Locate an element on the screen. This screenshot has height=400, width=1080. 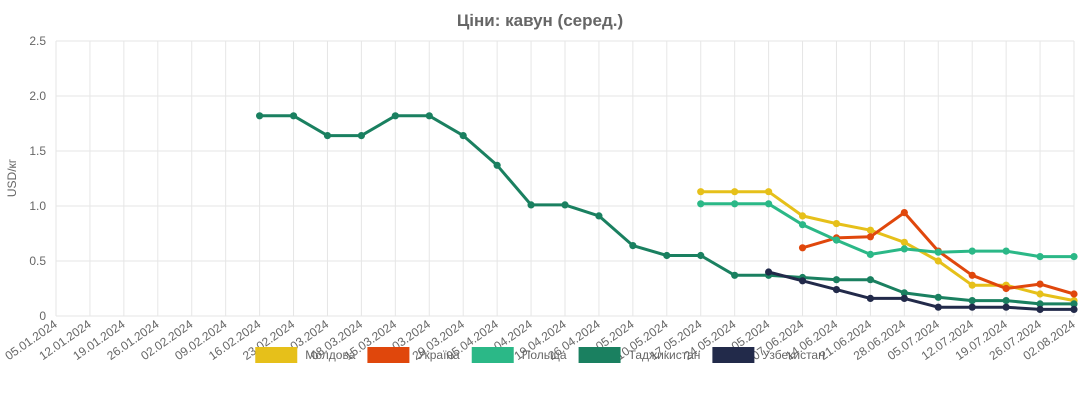
y-tick-label: 0 is located at coordinates (42, 316).